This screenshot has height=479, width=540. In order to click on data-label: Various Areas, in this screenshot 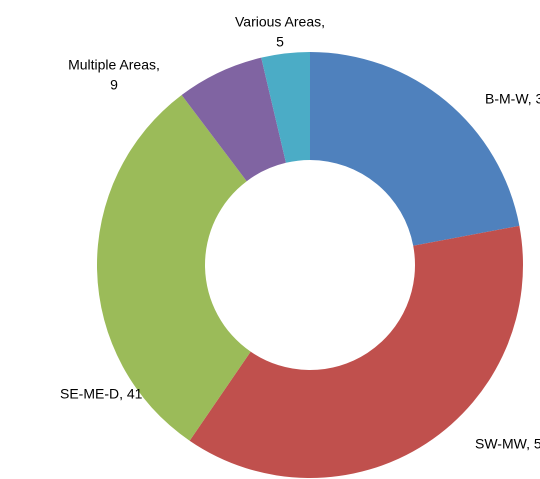, I will do `click(280, 22)`.